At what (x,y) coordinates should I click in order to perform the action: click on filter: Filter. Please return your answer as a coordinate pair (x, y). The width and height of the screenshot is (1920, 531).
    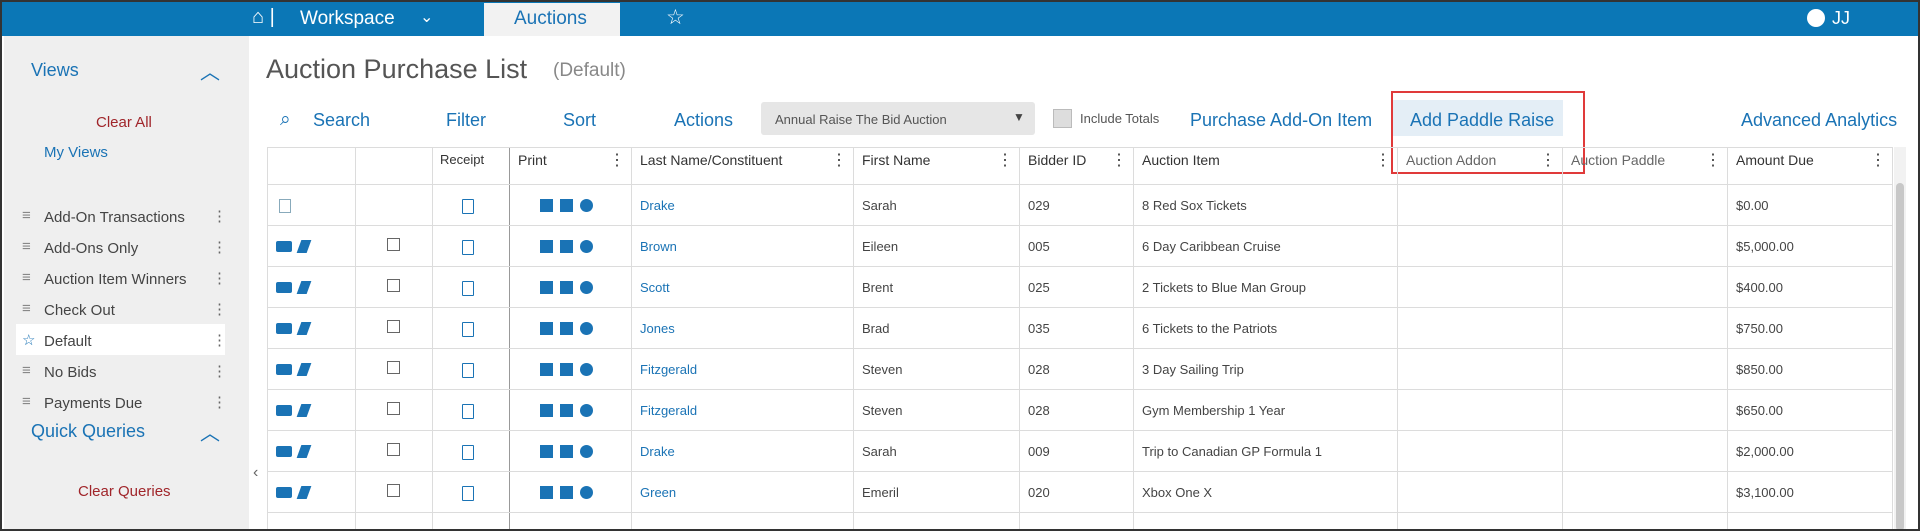
    Looking at the image, I should click on (466, 120).